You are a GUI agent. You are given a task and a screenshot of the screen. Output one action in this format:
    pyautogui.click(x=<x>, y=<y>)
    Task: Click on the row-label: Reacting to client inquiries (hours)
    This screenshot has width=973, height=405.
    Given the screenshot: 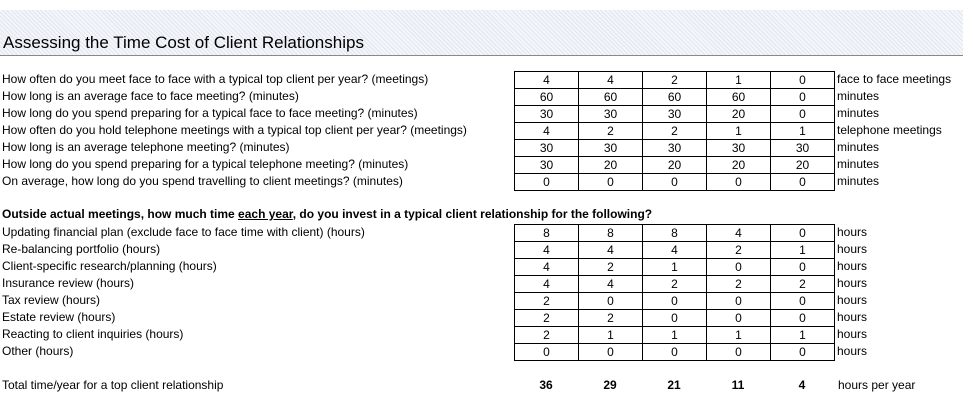 What is the action you would take?
    pyautogui.click(x=93, y=334)
    